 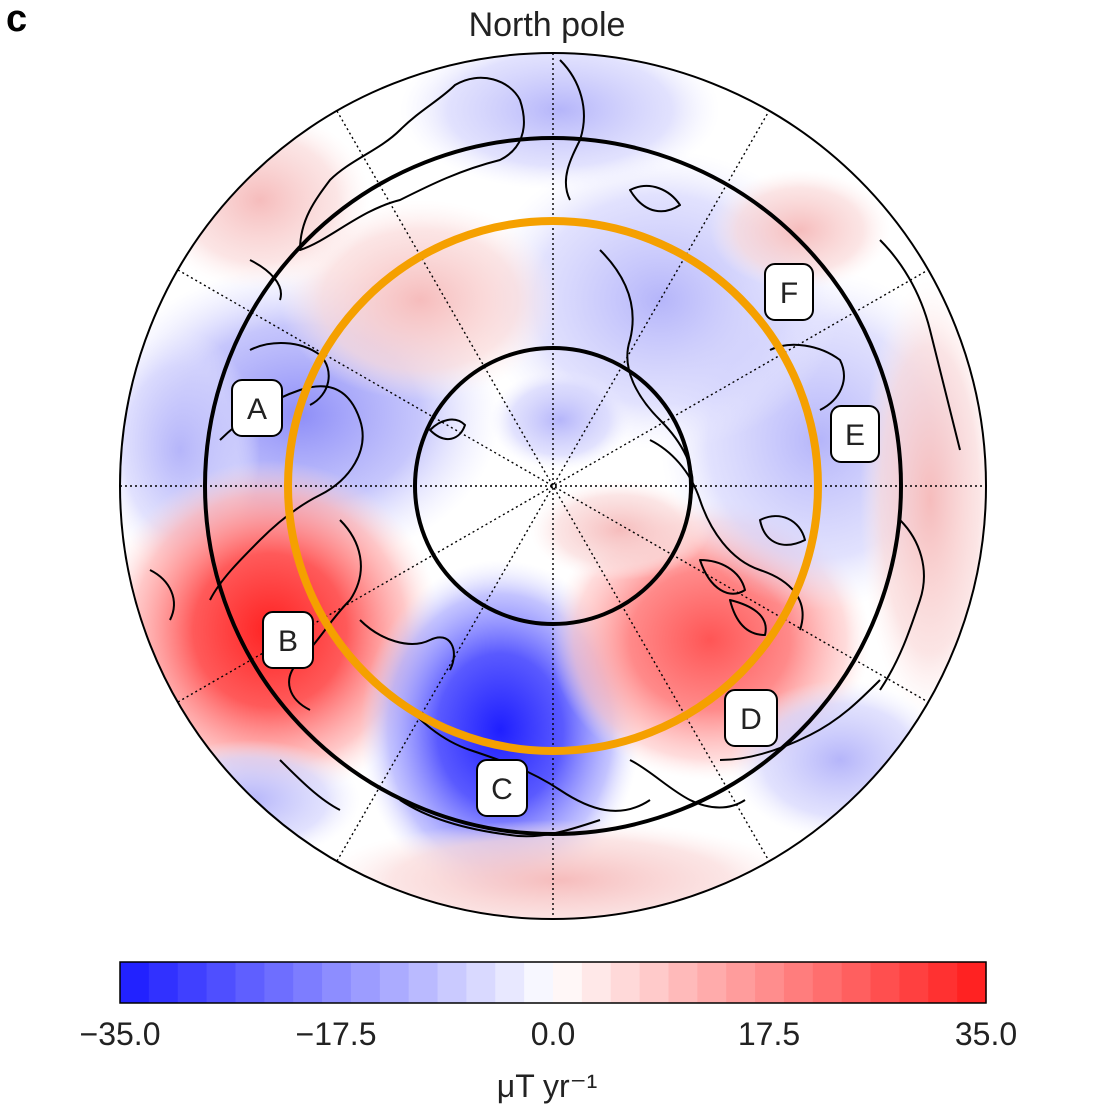 I want to click on region-label-a: A, so click(x=257, y=408).